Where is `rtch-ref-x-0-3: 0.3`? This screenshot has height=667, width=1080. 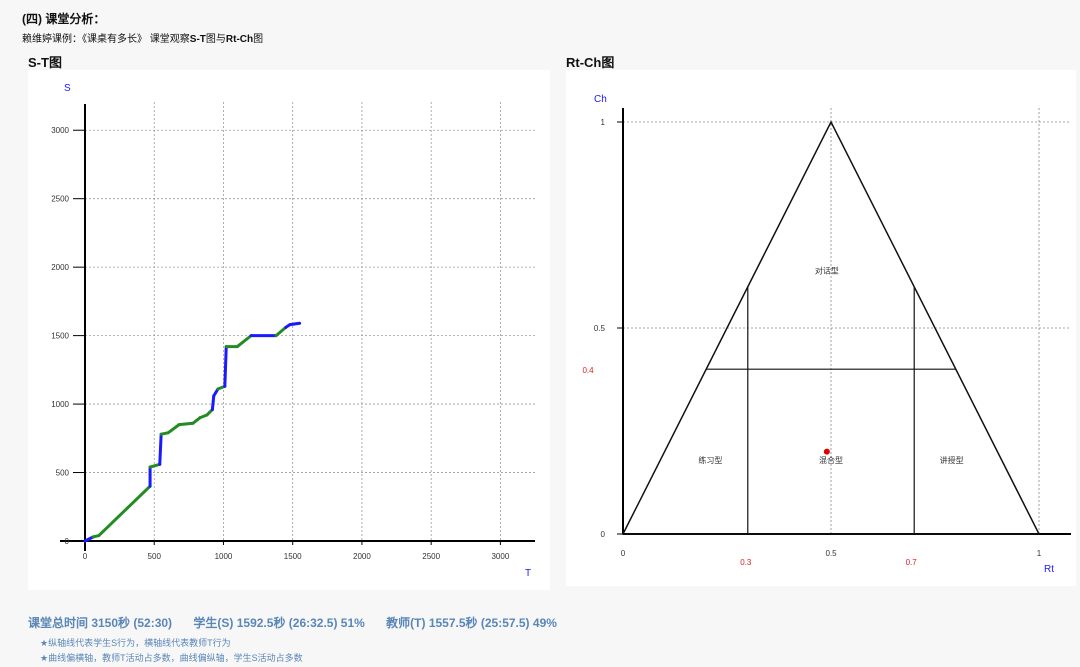
rtch-ref-x-0-3: 0.3 is located at coordinates (746, 562).